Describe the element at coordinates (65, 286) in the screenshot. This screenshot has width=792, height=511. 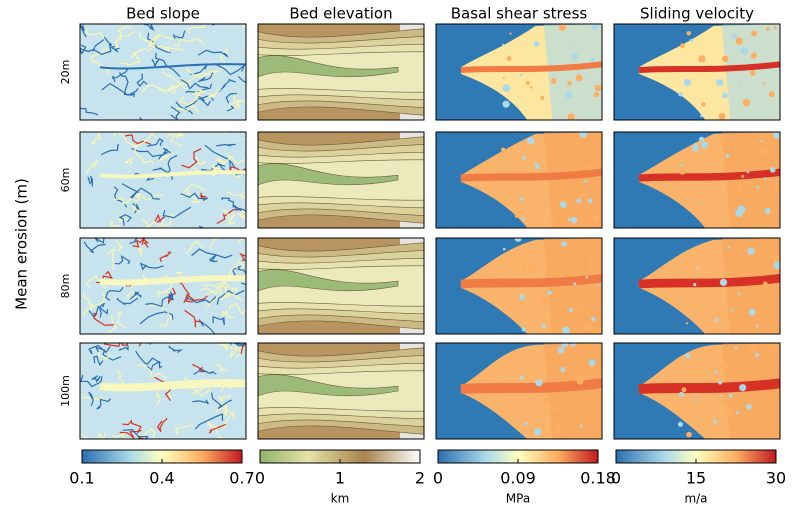
I see `row-label: 80m` at that location.